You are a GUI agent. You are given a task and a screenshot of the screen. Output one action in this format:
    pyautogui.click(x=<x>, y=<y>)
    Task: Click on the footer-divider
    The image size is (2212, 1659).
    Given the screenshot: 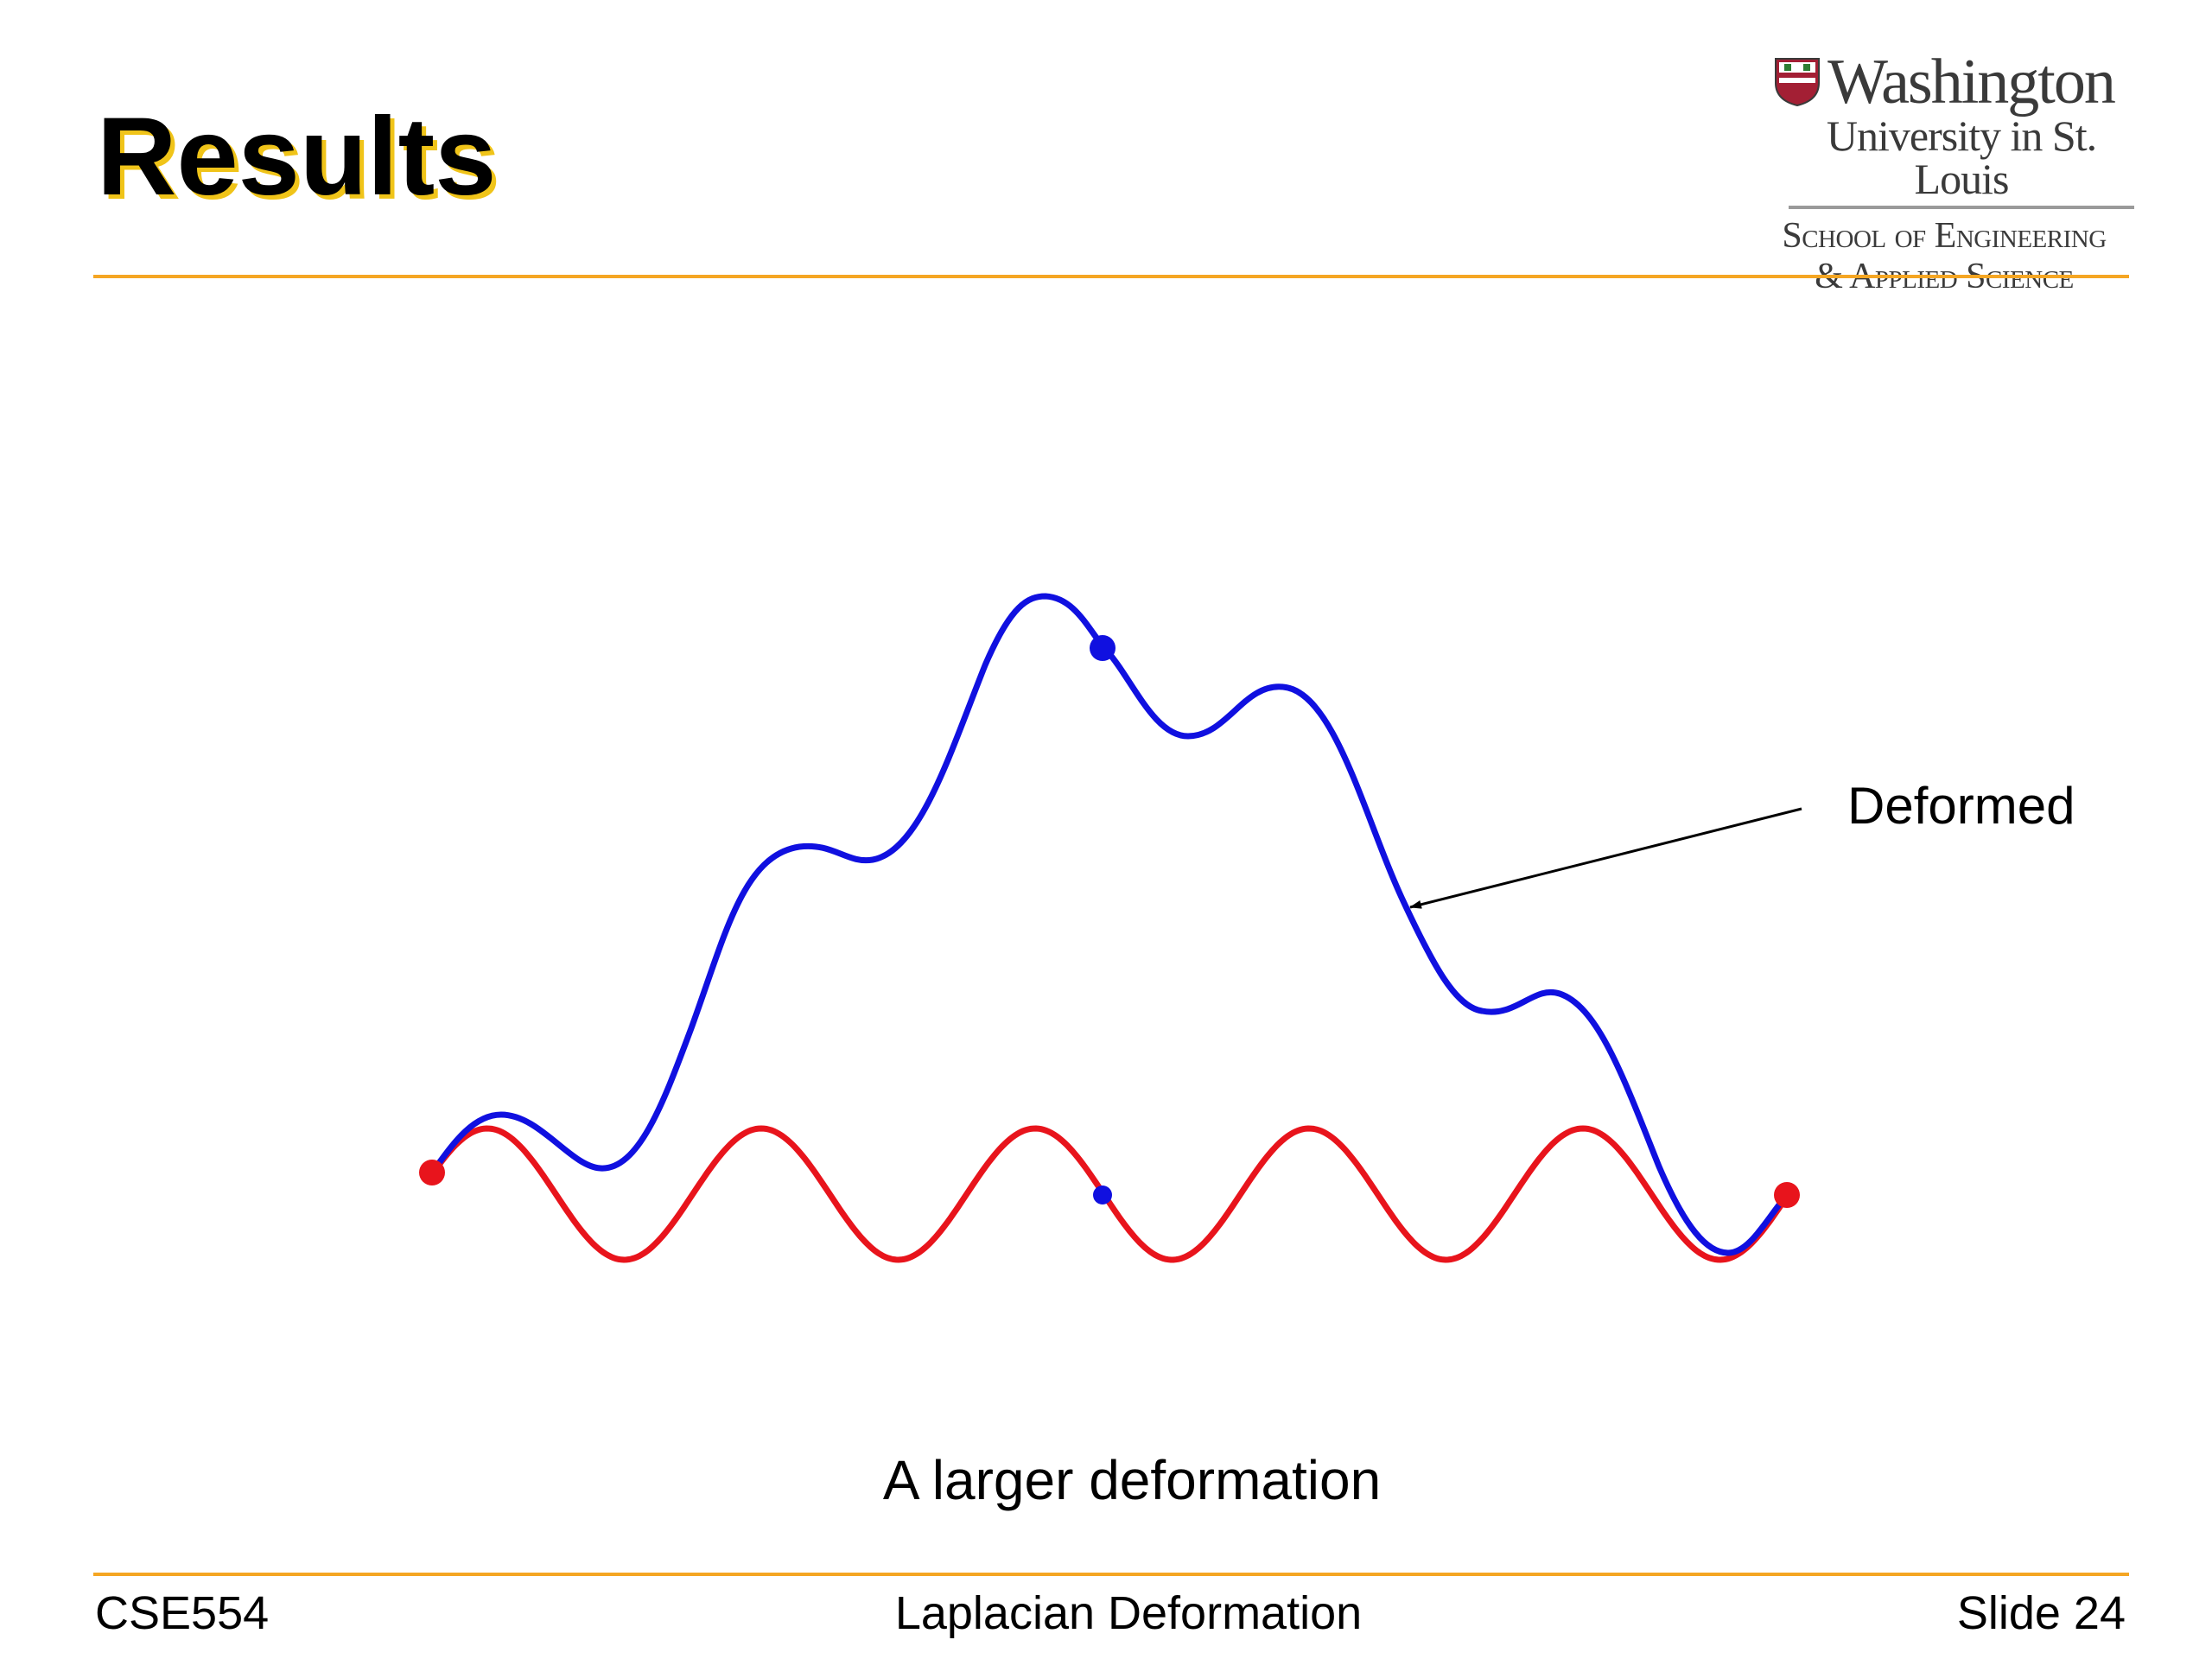 What is the action you would take?
    pyautogui.click(x=1111, y=1574)
    